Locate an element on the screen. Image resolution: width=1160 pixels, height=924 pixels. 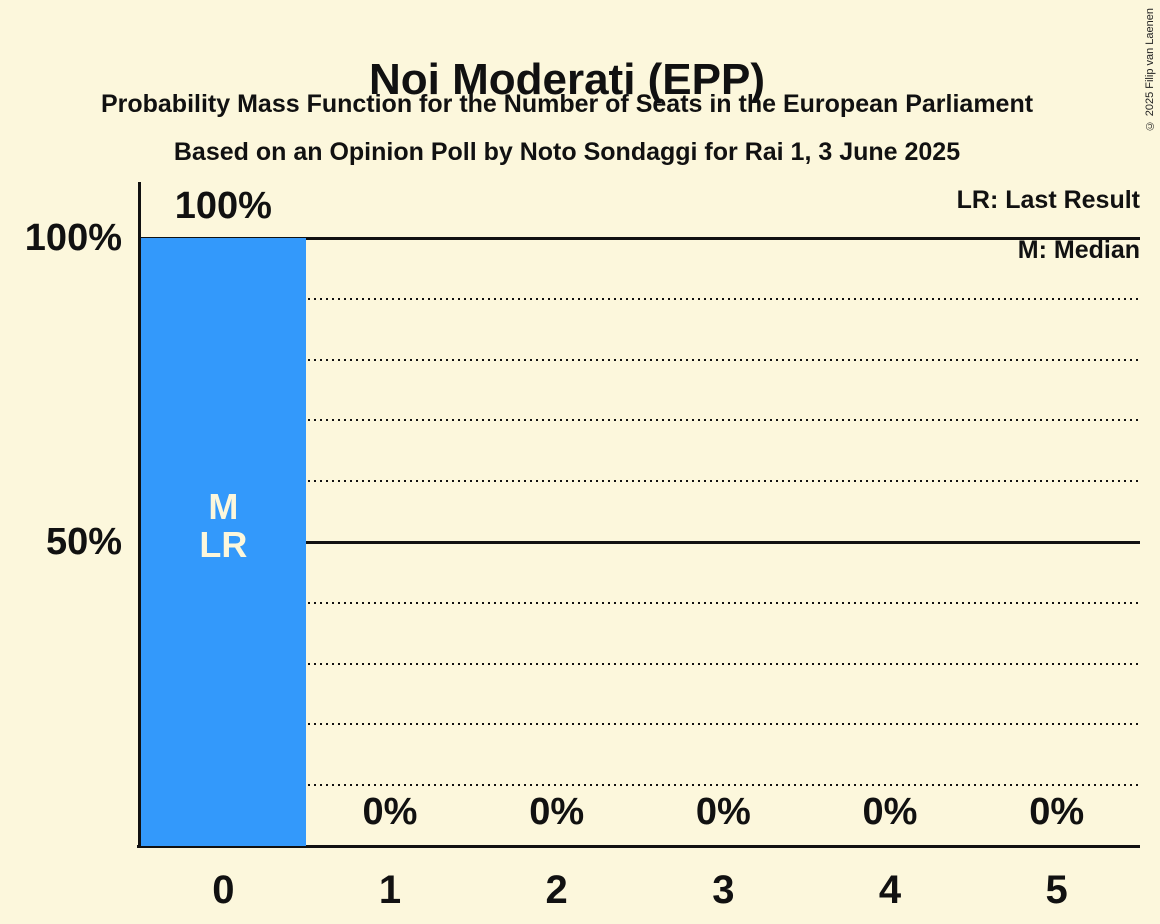
y-tick-label-50: 50% is located at coordinates (83, 542).